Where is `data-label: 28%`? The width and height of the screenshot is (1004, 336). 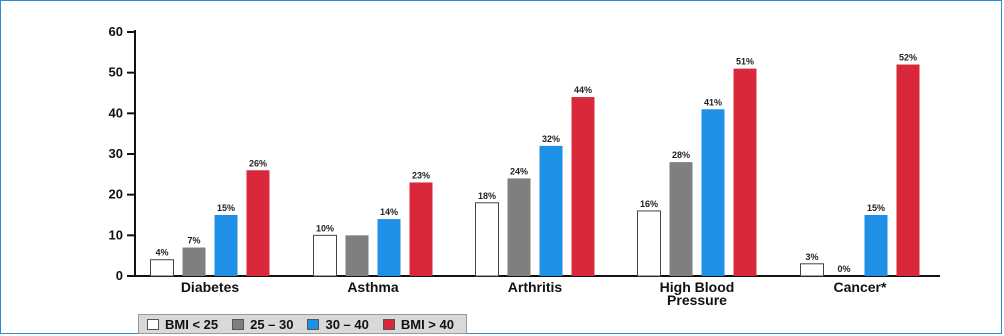 data-label: 28% is located at coordinates (681, 155).